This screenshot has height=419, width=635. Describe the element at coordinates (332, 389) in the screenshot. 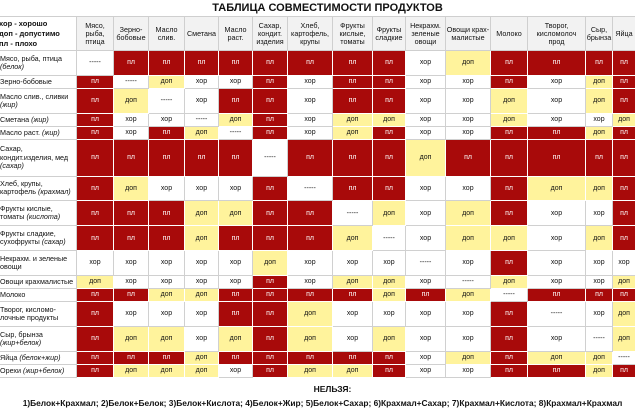

I see `rules-title: НЕЛЬЗЯ:` at that location.